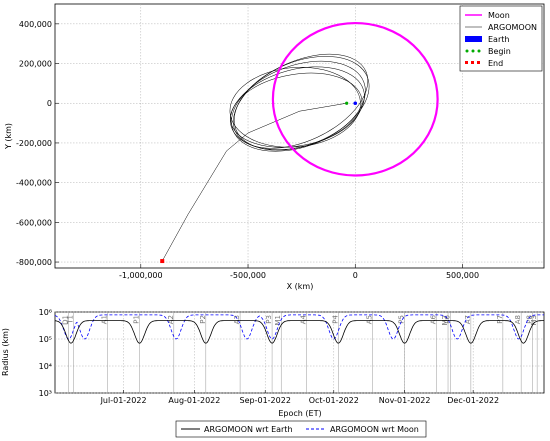 The height and width of the screenshot is (441, 550). I want to click on event-label: P2, so click(203, 319).